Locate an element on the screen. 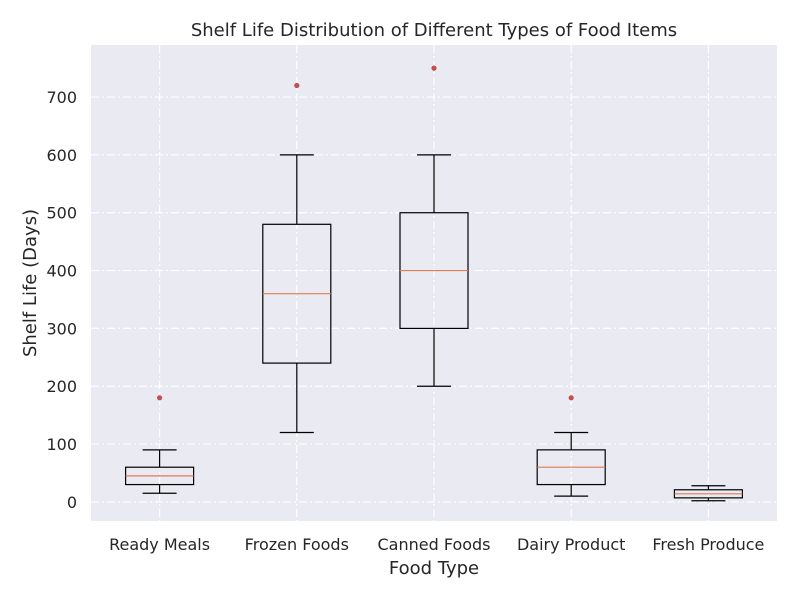 The image size is (800, 604). y-tick-label: 600 is located at coordinates (61, 155).